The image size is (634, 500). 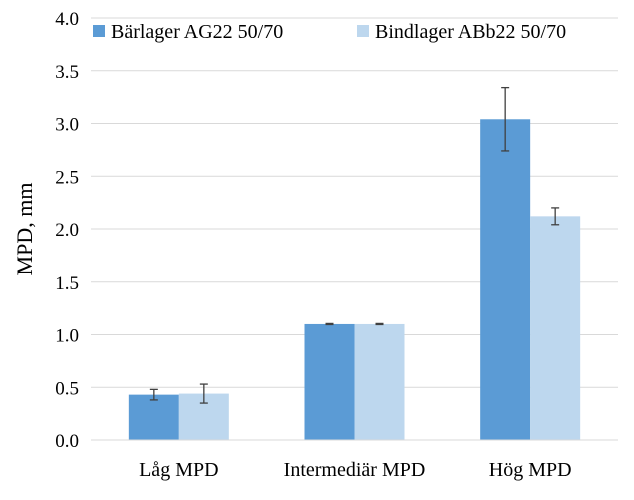 I want to click on legend: Bärlager AG22 50/70 Bindlager ABb22 50/70, so click(x=329, y=32).